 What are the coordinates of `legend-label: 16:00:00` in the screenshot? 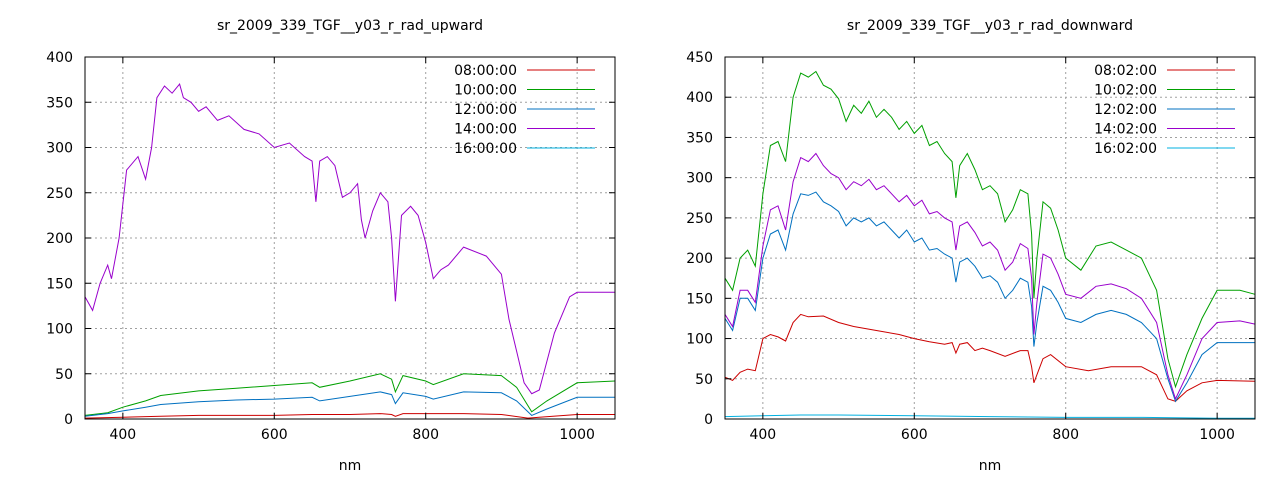 It's located at (485, 149).